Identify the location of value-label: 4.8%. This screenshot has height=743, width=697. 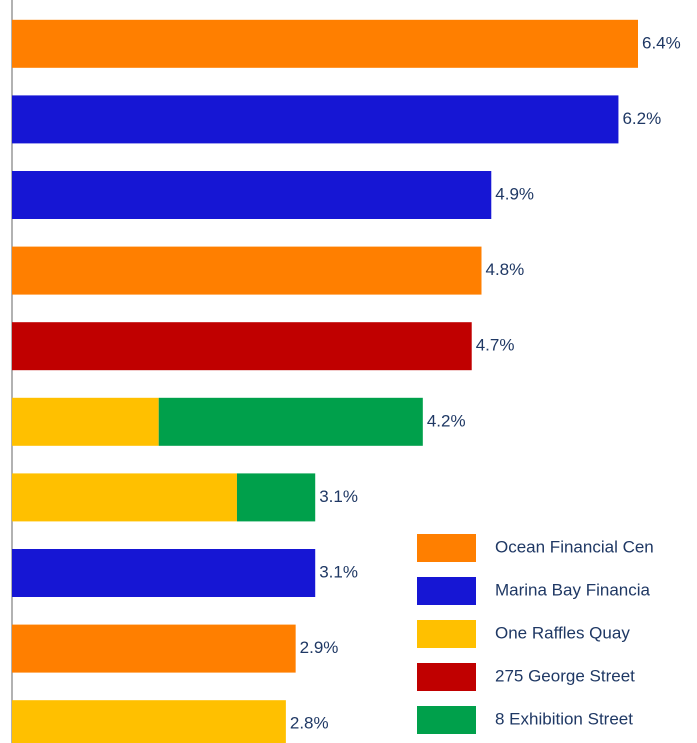
(505, 269).